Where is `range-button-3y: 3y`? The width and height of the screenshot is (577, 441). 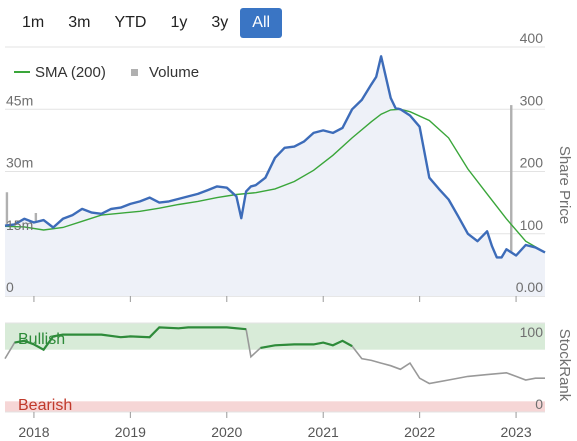 range-button-3y: 3y is located at coordinates (220, 22).